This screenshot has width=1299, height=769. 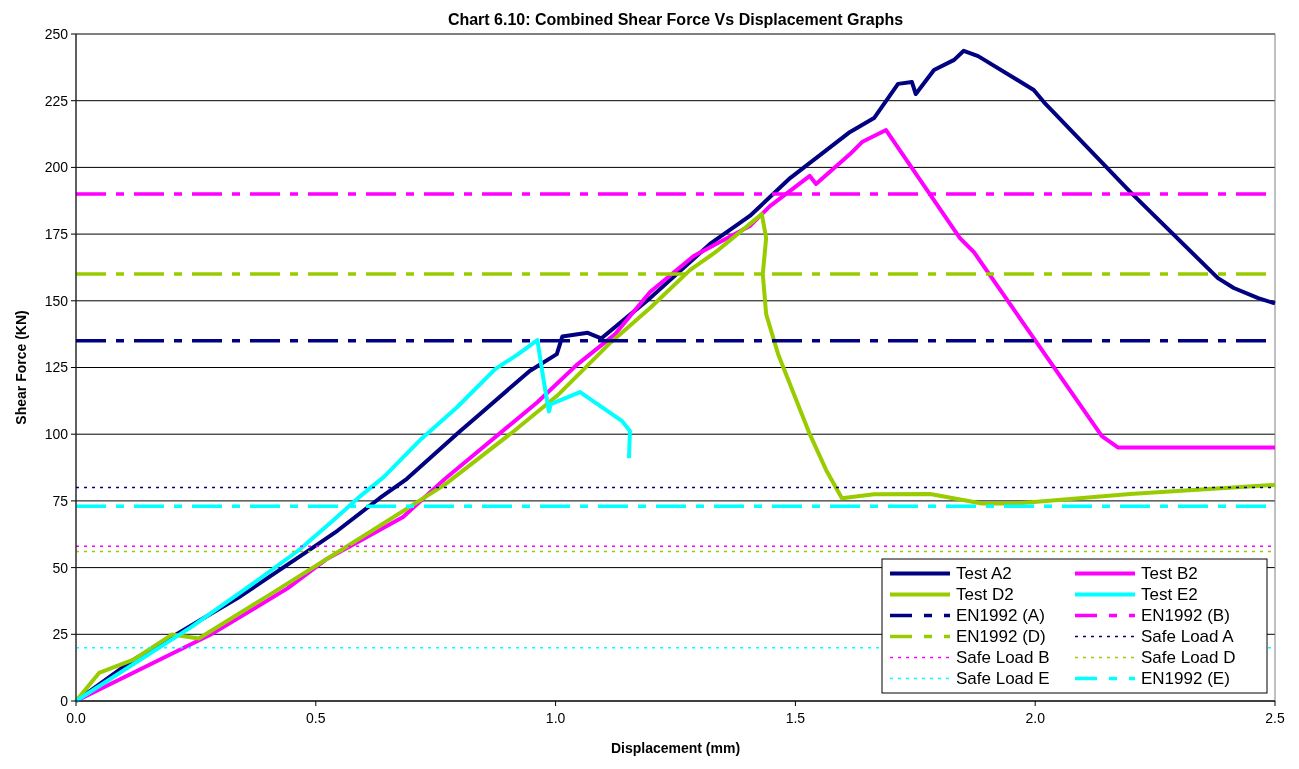 I want to click on legend-label: EN1992 (B), so click(x=1185, y=616).